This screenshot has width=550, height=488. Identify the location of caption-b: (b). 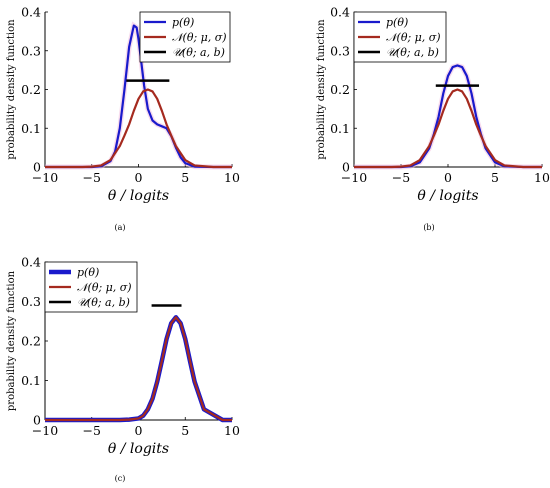
(428, 227).